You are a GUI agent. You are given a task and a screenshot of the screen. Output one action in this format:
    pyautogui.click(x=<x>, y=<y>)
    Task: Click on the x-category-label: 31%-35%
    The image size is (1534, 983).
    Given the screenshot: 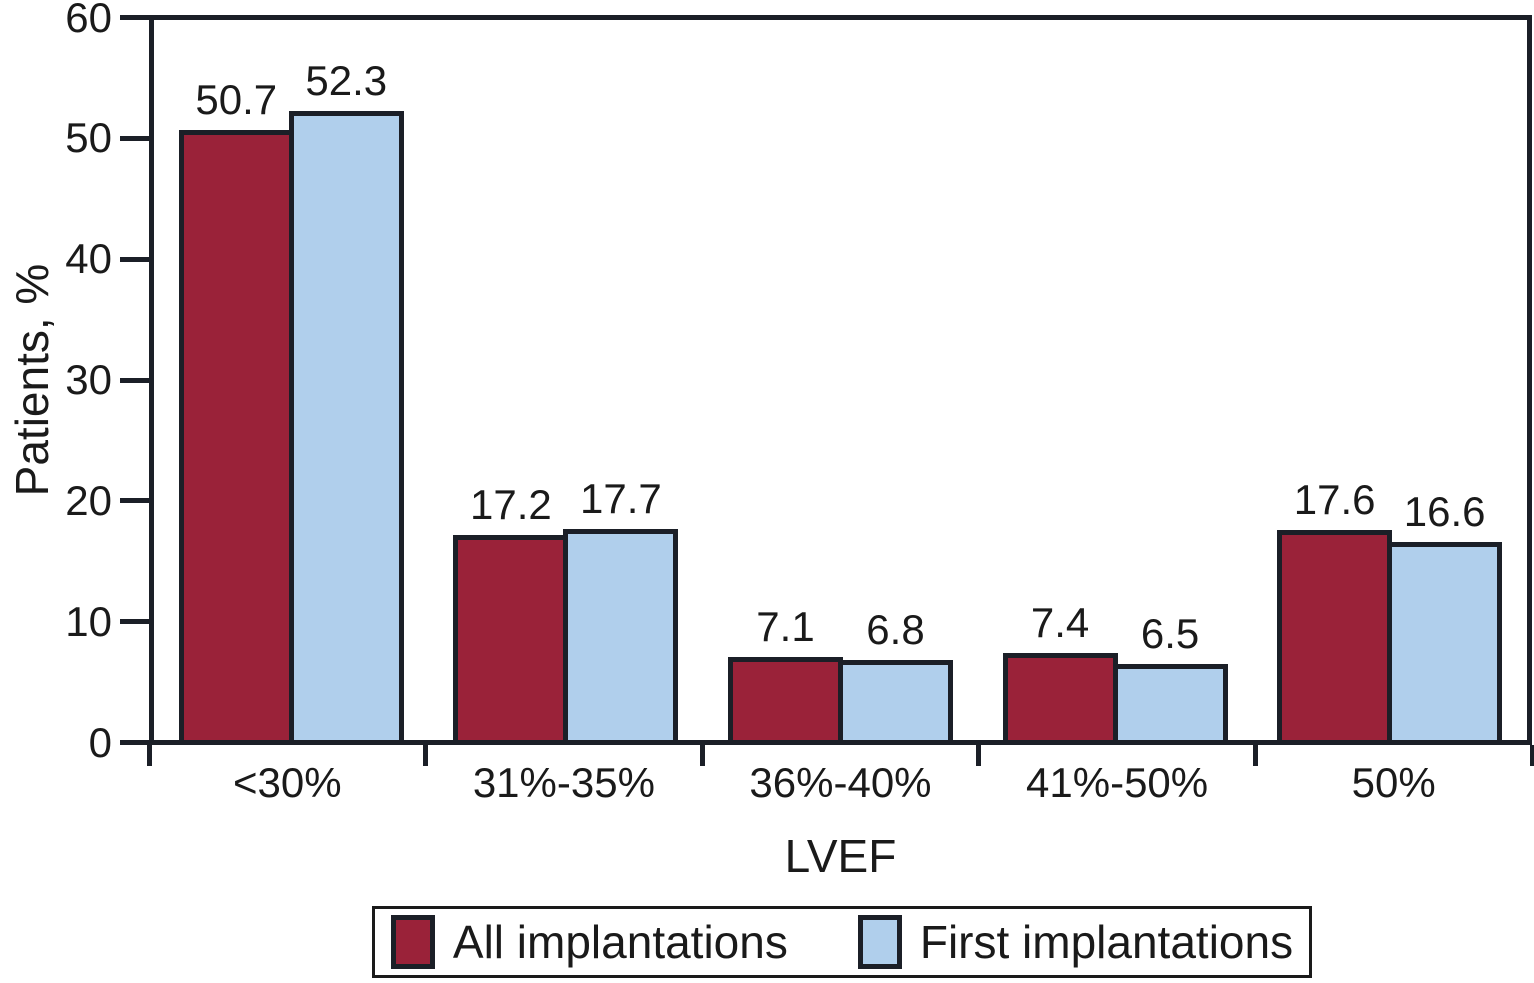 What is the action you would take?
    pyautogui.click(x=563, y=782)
    